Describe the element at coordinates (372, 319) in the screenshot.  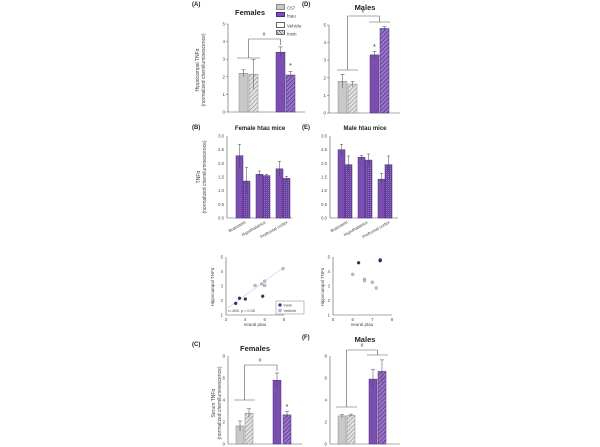
I see `svg-text: 7` at that location.